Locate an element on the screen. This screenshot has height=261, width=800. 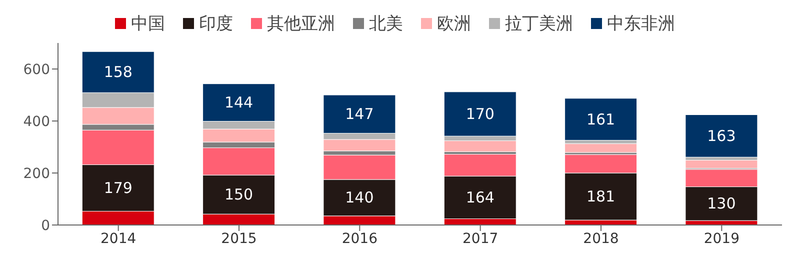
data-label: 130 is located at coordinates (721, 203).